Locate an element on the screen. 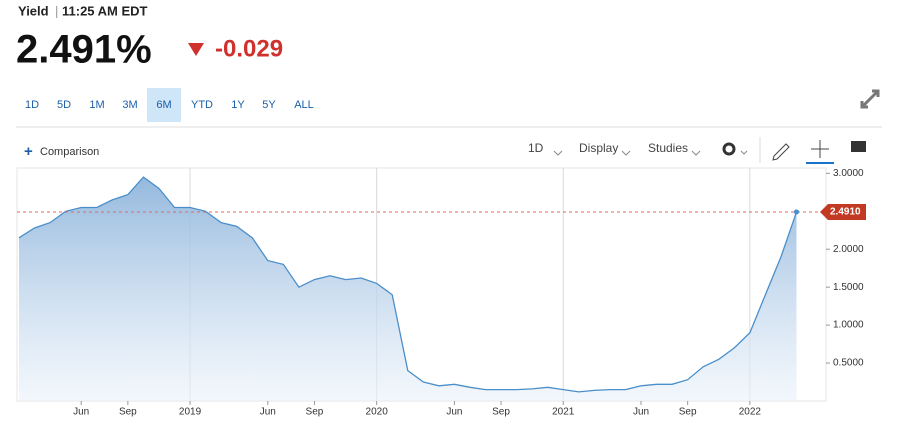  y-tick-label: 1.0000 is located at coordinates (848, 325).